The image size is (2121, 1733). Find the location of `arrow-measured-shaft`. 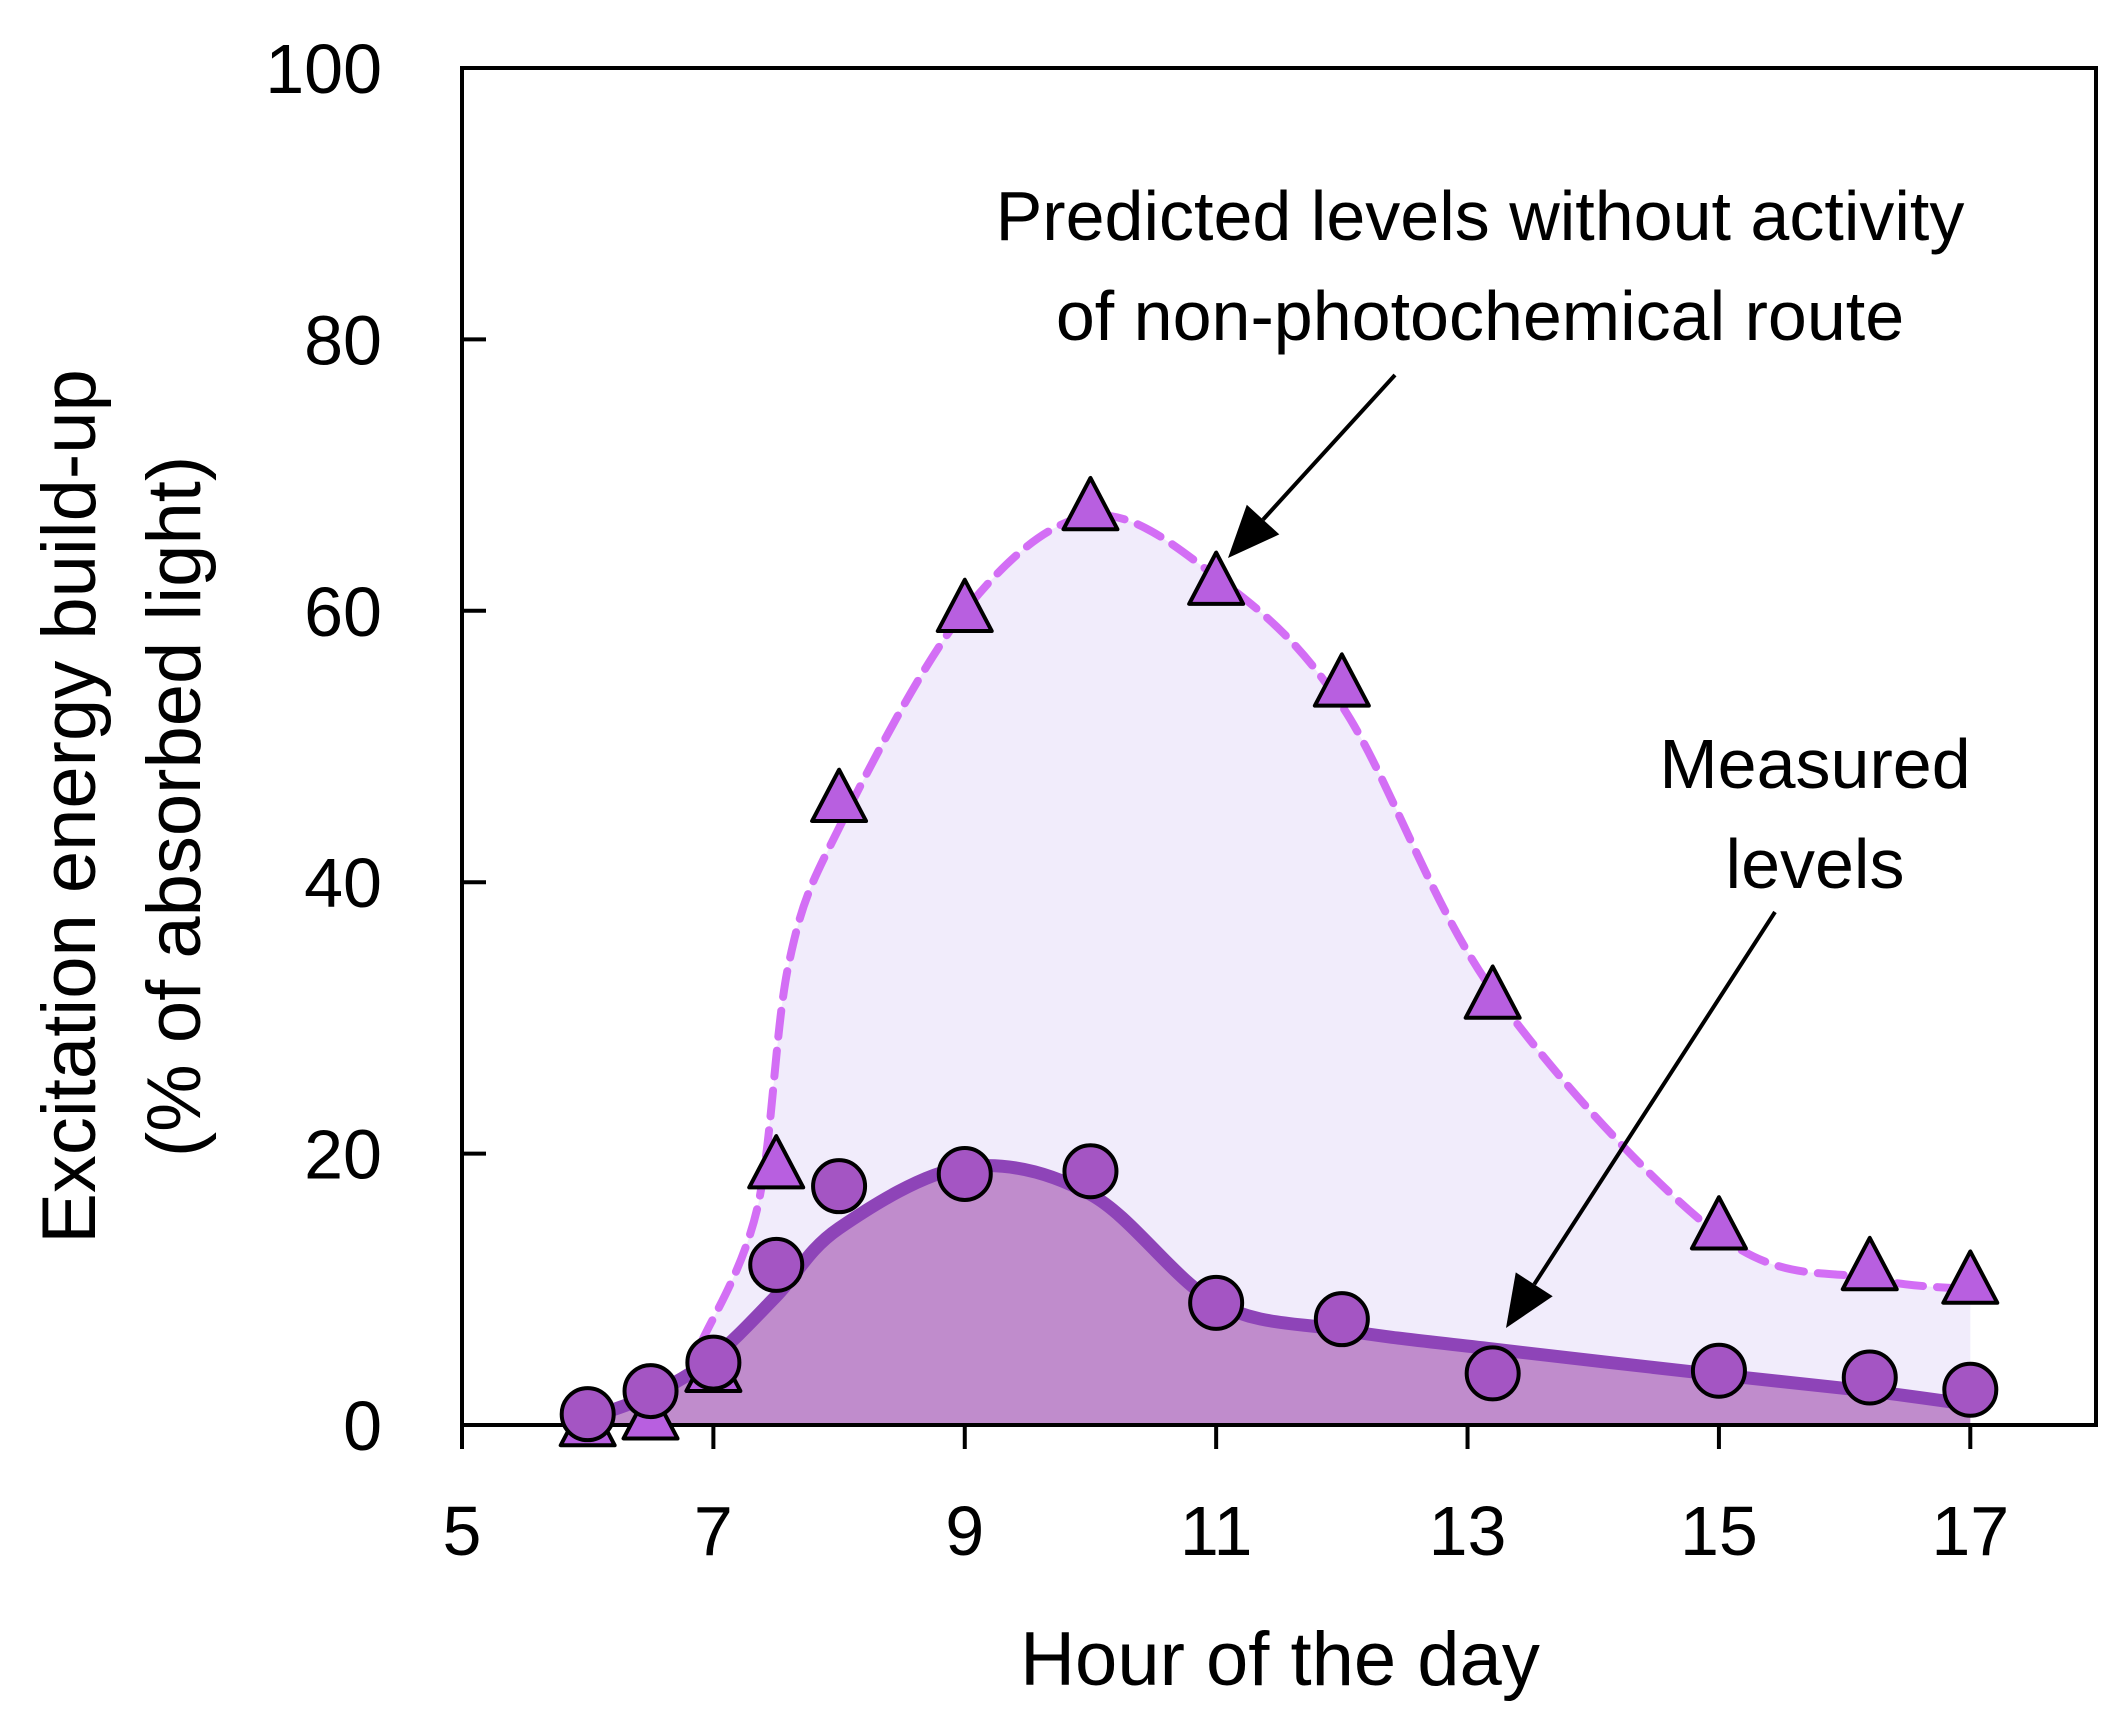

arrow-measured-shaft is located at coordinates (1654, 1098).